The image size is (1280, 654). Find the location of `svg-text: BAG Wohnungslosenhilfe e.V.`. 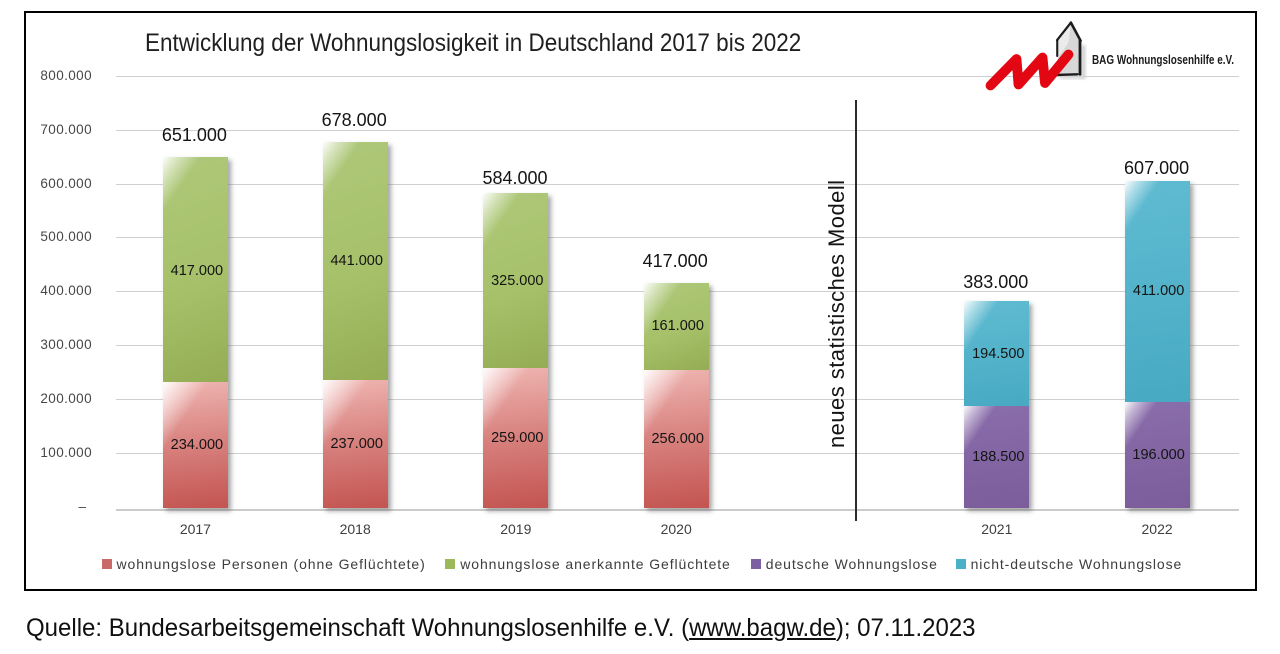

svg-text: BAG Wohnungslosenhilfe e.V. is located at coordinates (1163, 60).